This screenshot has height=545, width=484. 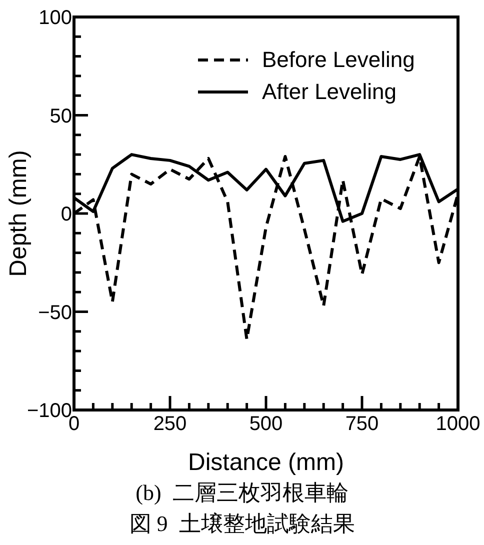 I want to click on x-tick-label: 250, so click(x=170, y=424).